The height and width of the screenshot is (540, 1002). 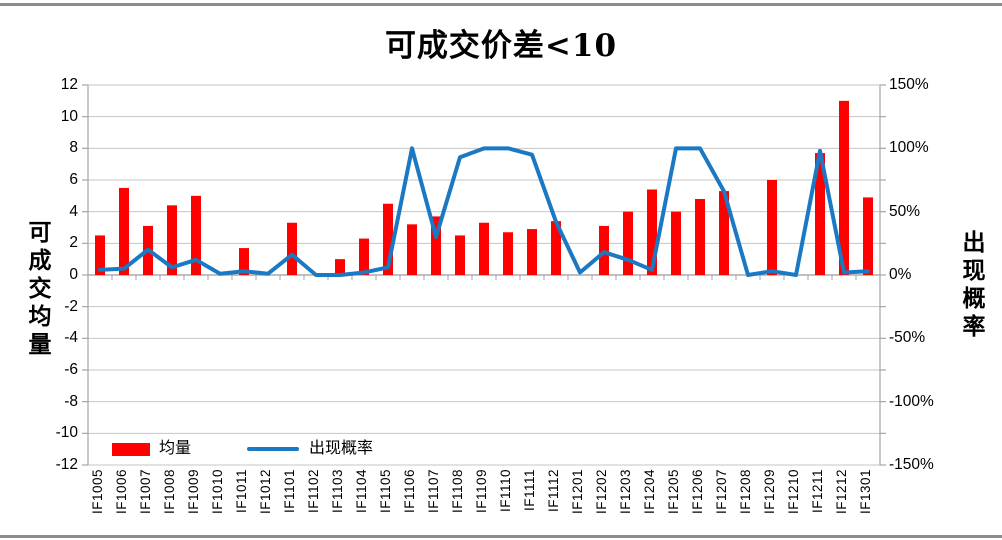 What do you see at coordinates (193, 492) in the screenshot?
I see `category-label-IF1009: IF1009` at bounding box center [193, 492].